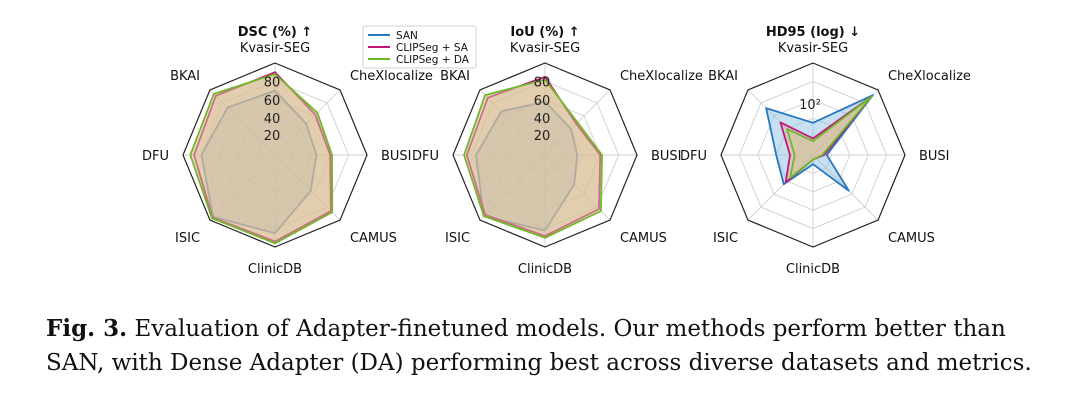 Image resolution: width=1080 pixels, height=400 pixels. Describe the element at coordinates (407, 36) in the screenshot. I see `legend-label-san: SAN` at that location.